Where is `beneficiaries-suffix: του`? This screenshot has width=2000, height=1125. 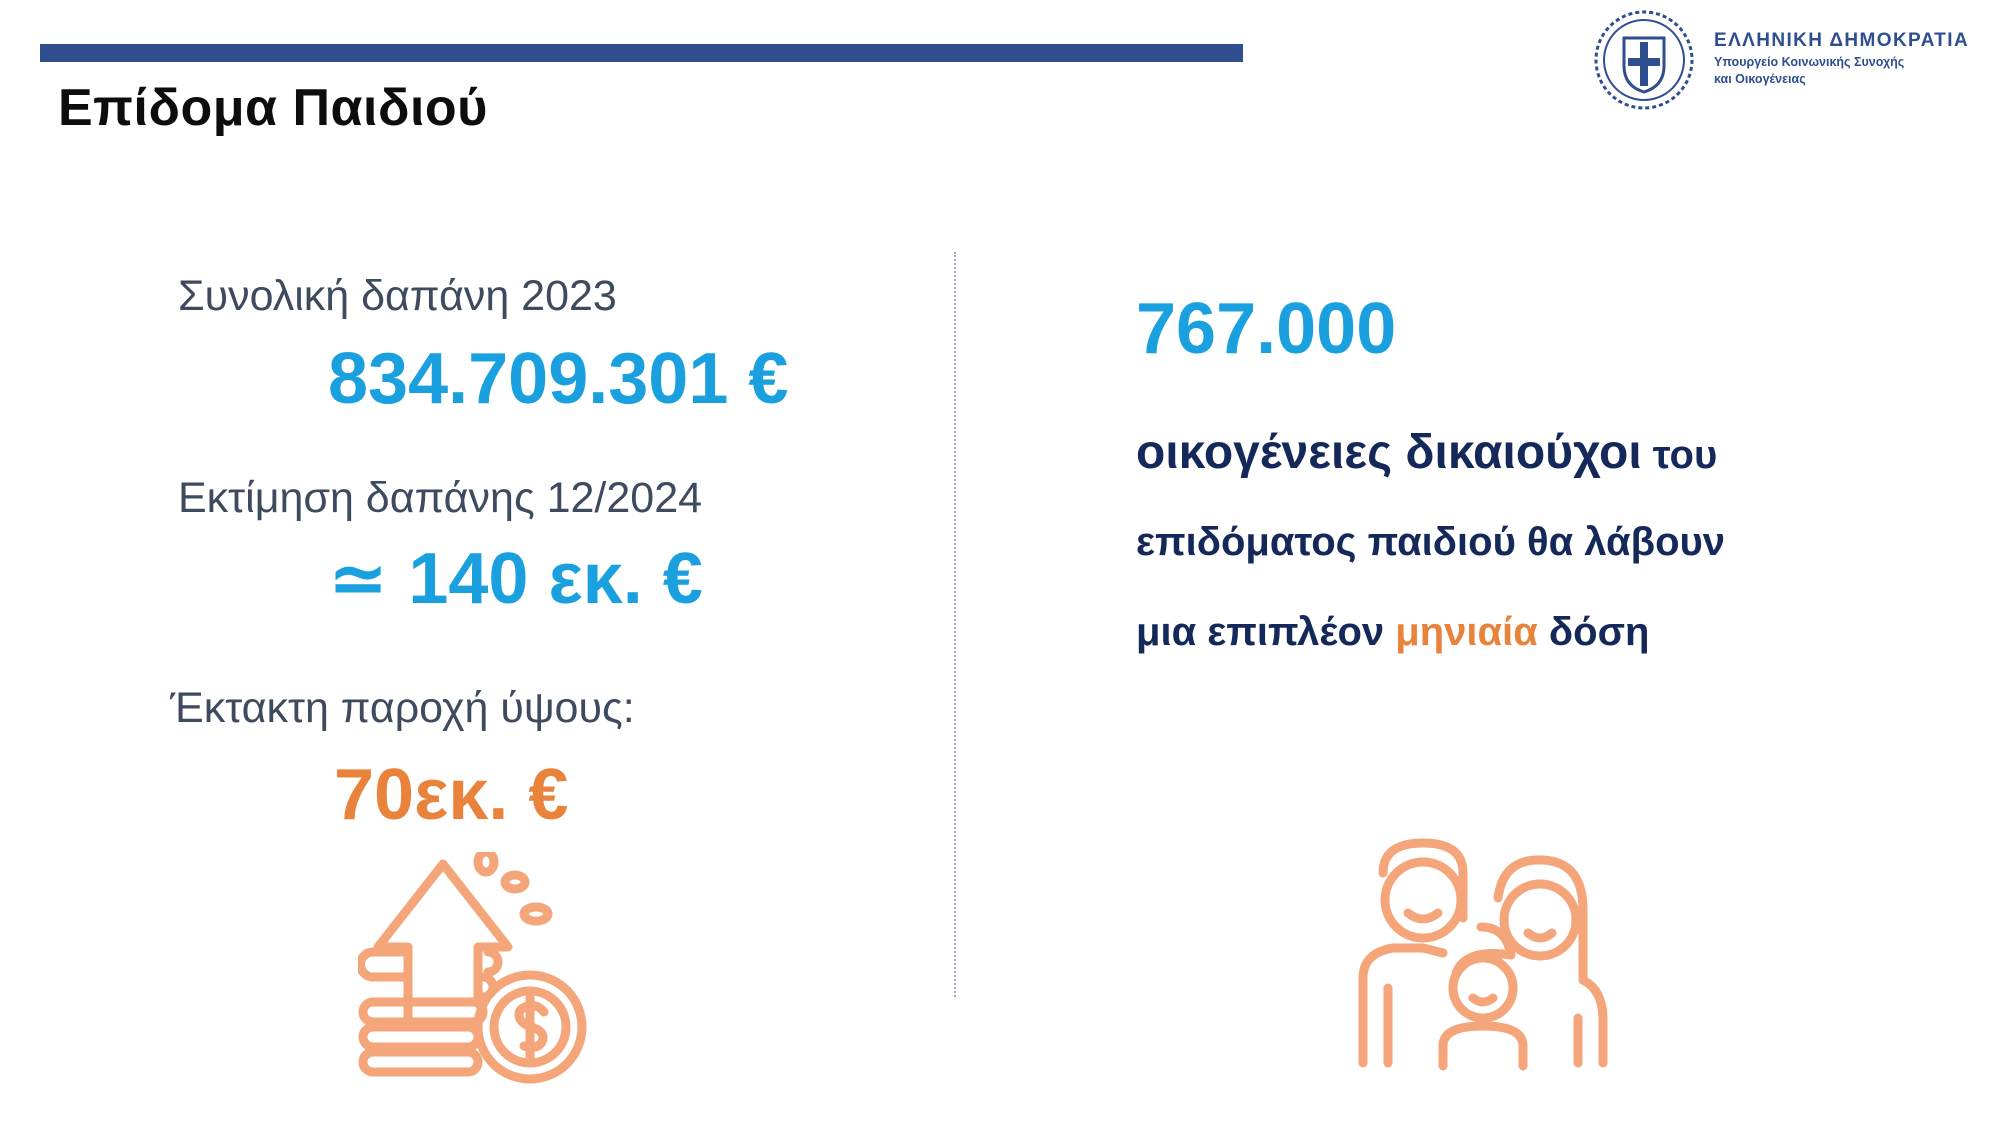
beneficiaries-suffix: του is located at coordinates (1679, 455).